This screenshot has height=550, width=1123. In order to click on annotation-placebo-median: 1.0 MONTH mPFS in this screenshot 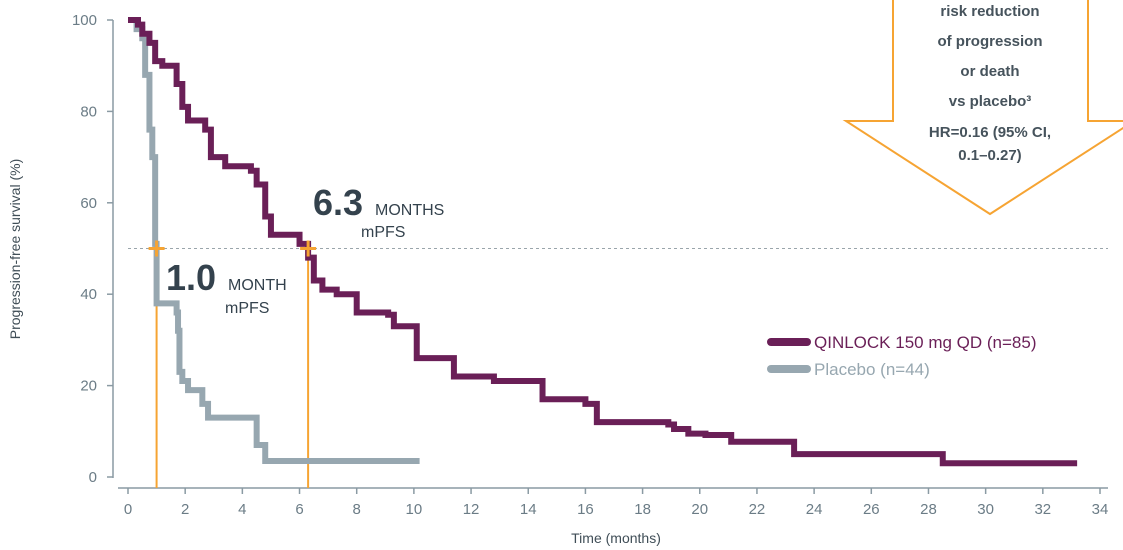, I will do `click(226, 287)`.